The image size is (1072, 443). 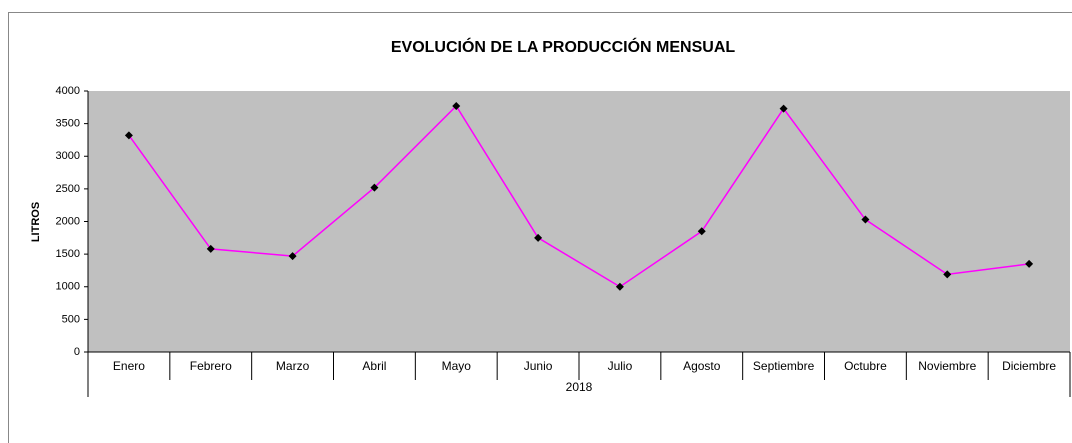 I want to click on x-tick-label: Marzo, so click(x=293, y=366).